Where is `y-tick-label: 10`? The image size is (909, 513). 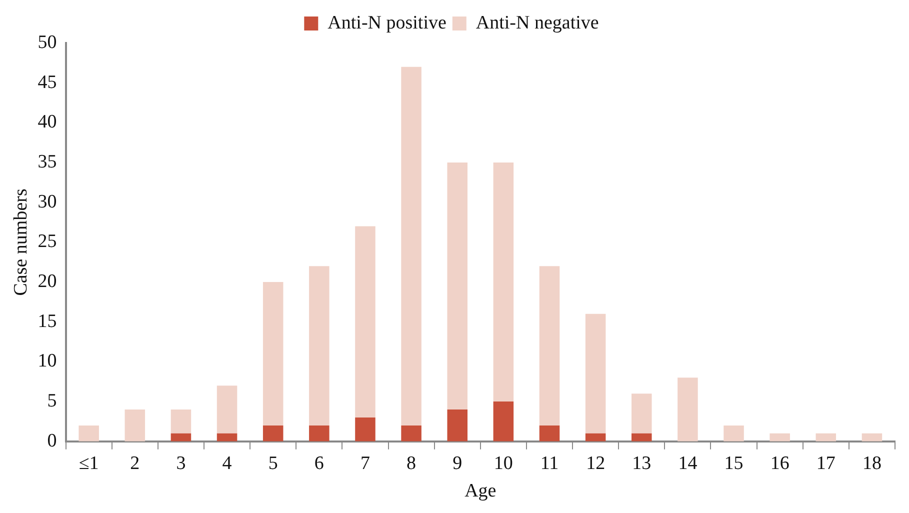
y-tick-label: 10 is located at coordinates (47, 361).